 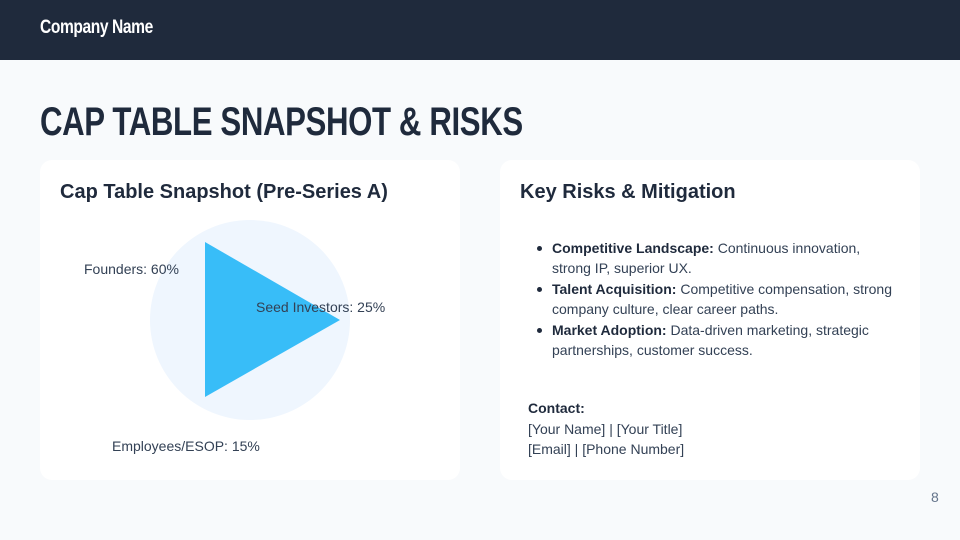 I want to click on page-number: 8, so click(x=935, y=497).